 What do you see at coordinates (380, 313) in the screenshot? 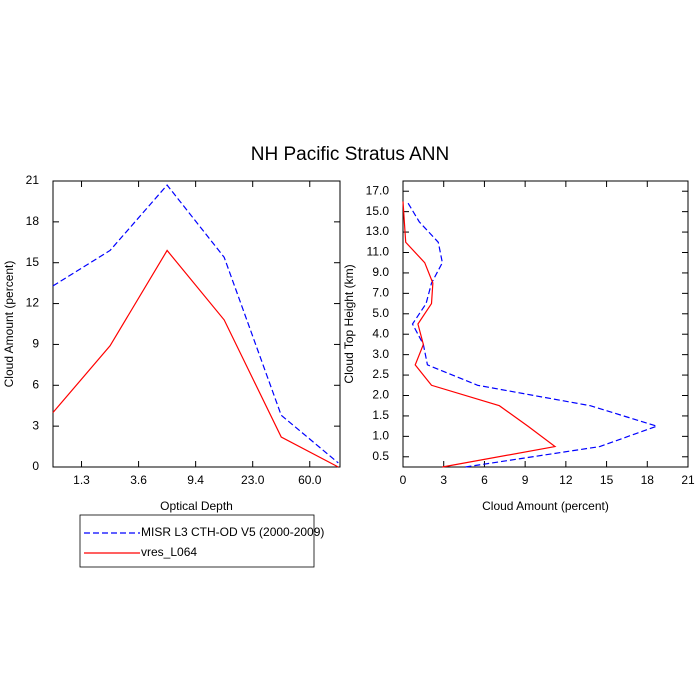
I see `y-tick-label: 5.0` at bounding box center [380, 313].